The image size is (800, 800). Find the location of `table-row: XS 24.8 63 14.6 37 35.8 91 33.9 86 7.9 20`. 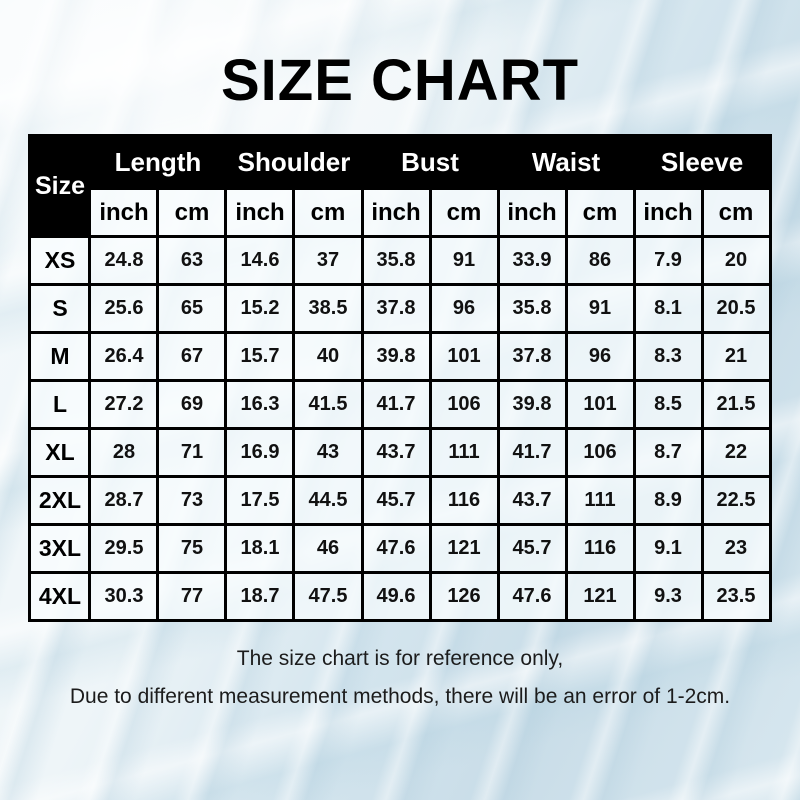

table-row: XS 24.8 63 14.6 37 35.8 91 33.9 86 7.9 20 is located at coordinates (400, 260).